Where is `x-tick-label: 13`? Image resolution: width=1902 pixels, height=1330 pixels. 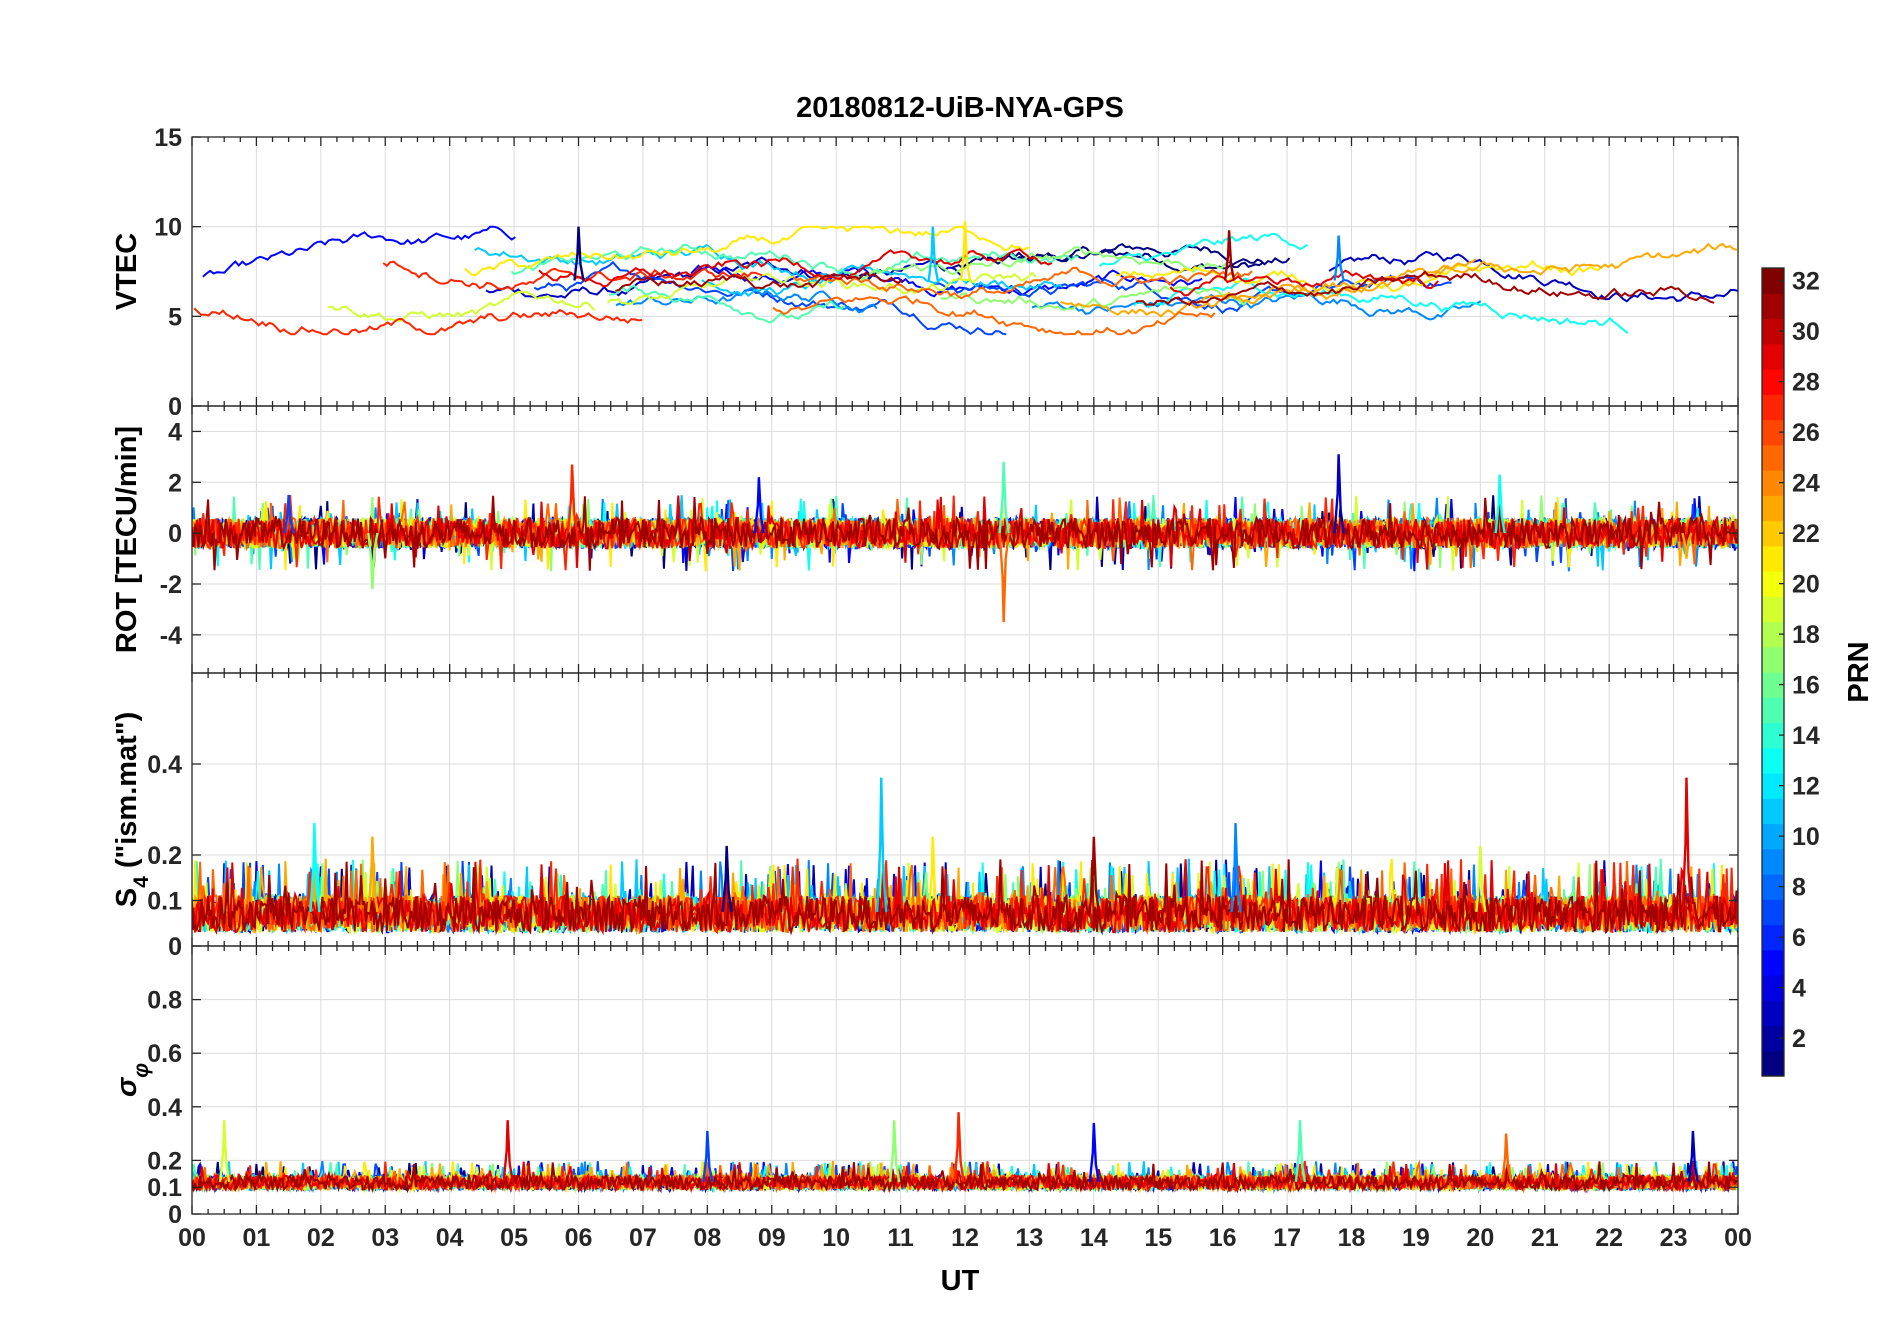
x-tick-label: 13 is located at coordinates (1030, 1238).